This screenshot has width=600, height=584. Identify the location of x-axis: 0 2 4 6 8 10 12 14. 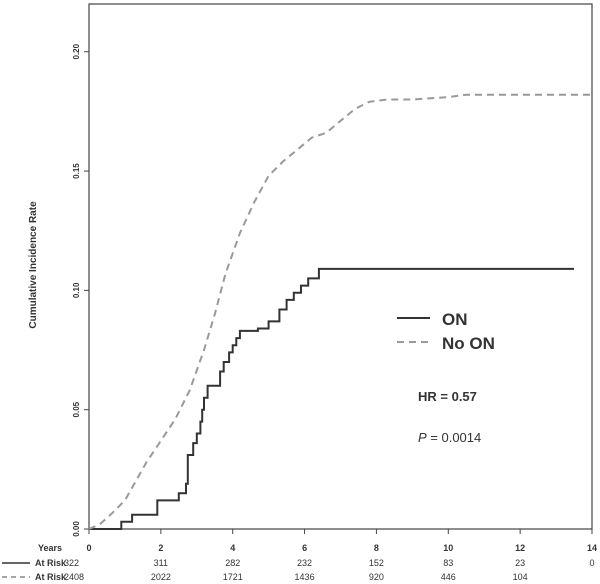
(341, 541).